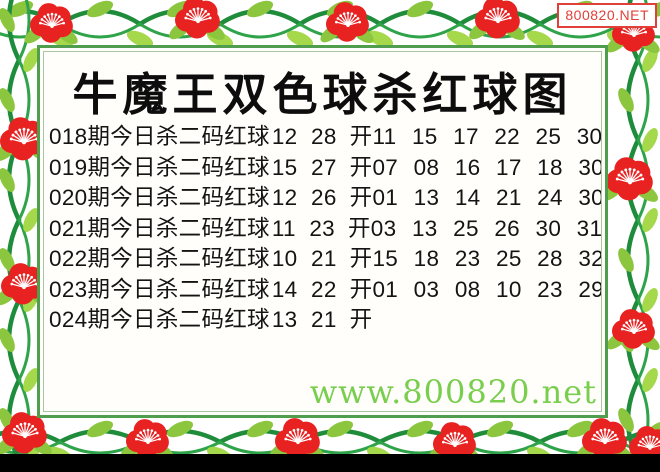  What do you see at coordinates (303, 228) in the screenshot?
I see `row-kill-numbers: 11 23` at bounding box center [303, 228].